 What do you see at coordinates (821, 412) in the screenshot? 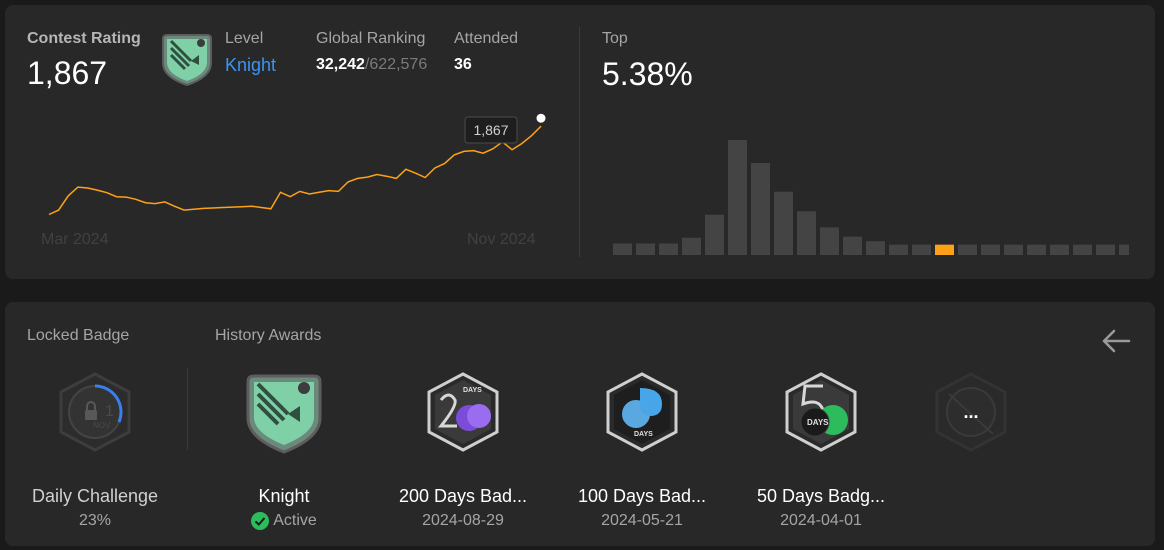
I see `50-days-badge-icon: DAYS` at bounding box center [821, 412].